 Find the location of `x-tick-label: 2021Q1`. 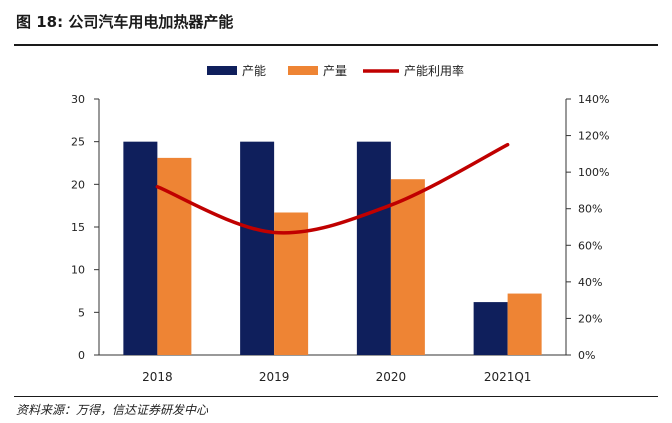

x-tick-label: 2021Q1 is located at coordinates (508, 377).